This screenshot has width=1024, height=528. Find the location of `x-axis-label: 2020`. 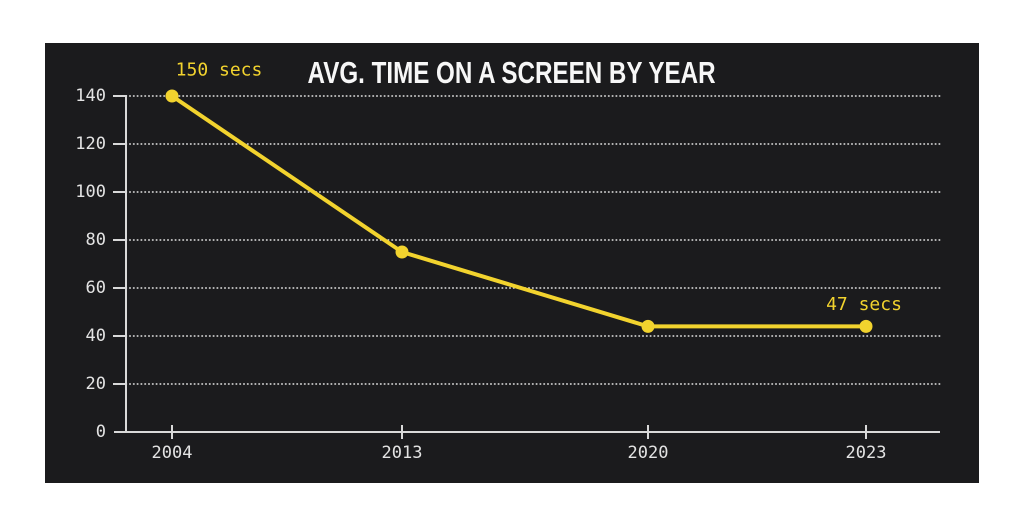

x-axis-label: 2020 is located at coordinates (648, 453).